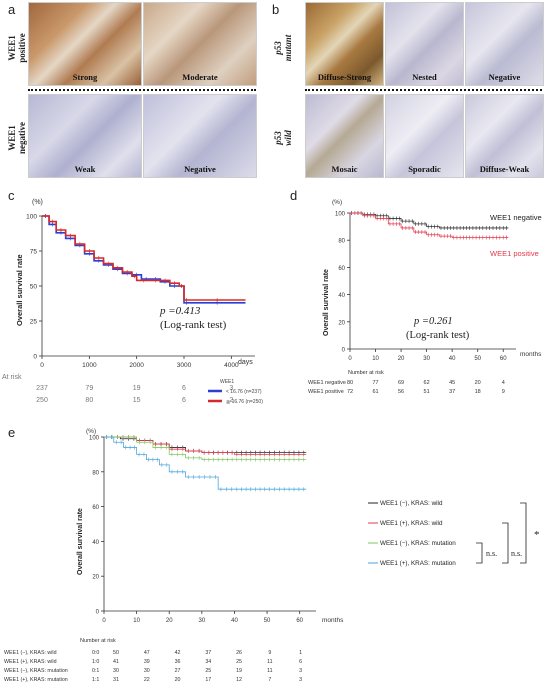 The height and width of the screenshot is (691, 550). I want to click on at-risk-count: 62, so click(427, 383).